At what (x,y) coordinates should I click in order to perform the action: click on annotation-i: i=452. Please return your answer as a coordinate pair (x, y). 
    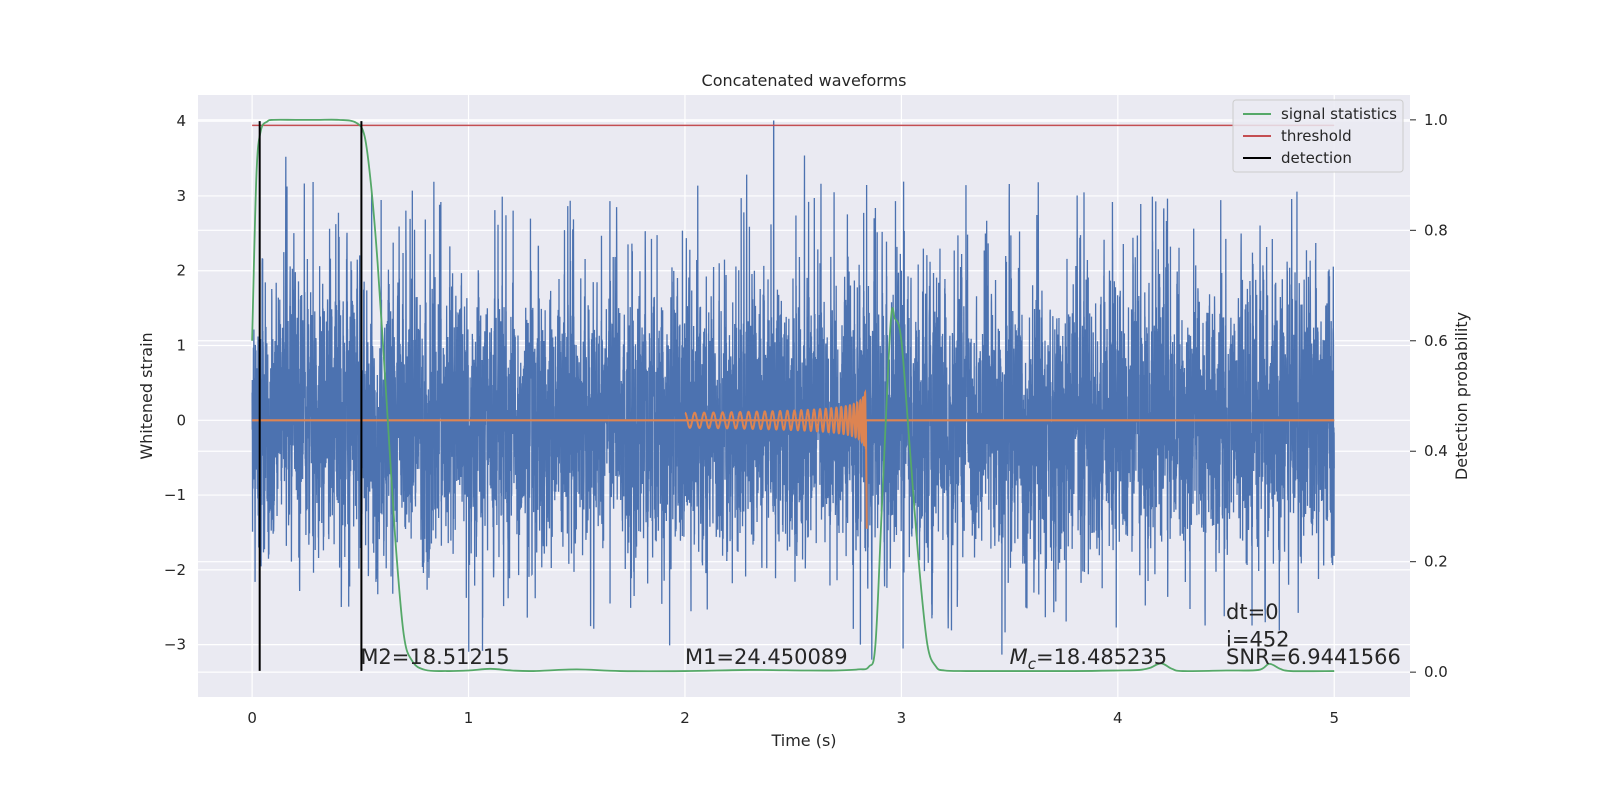
    Looking at the image, I should click on (1258, 640).